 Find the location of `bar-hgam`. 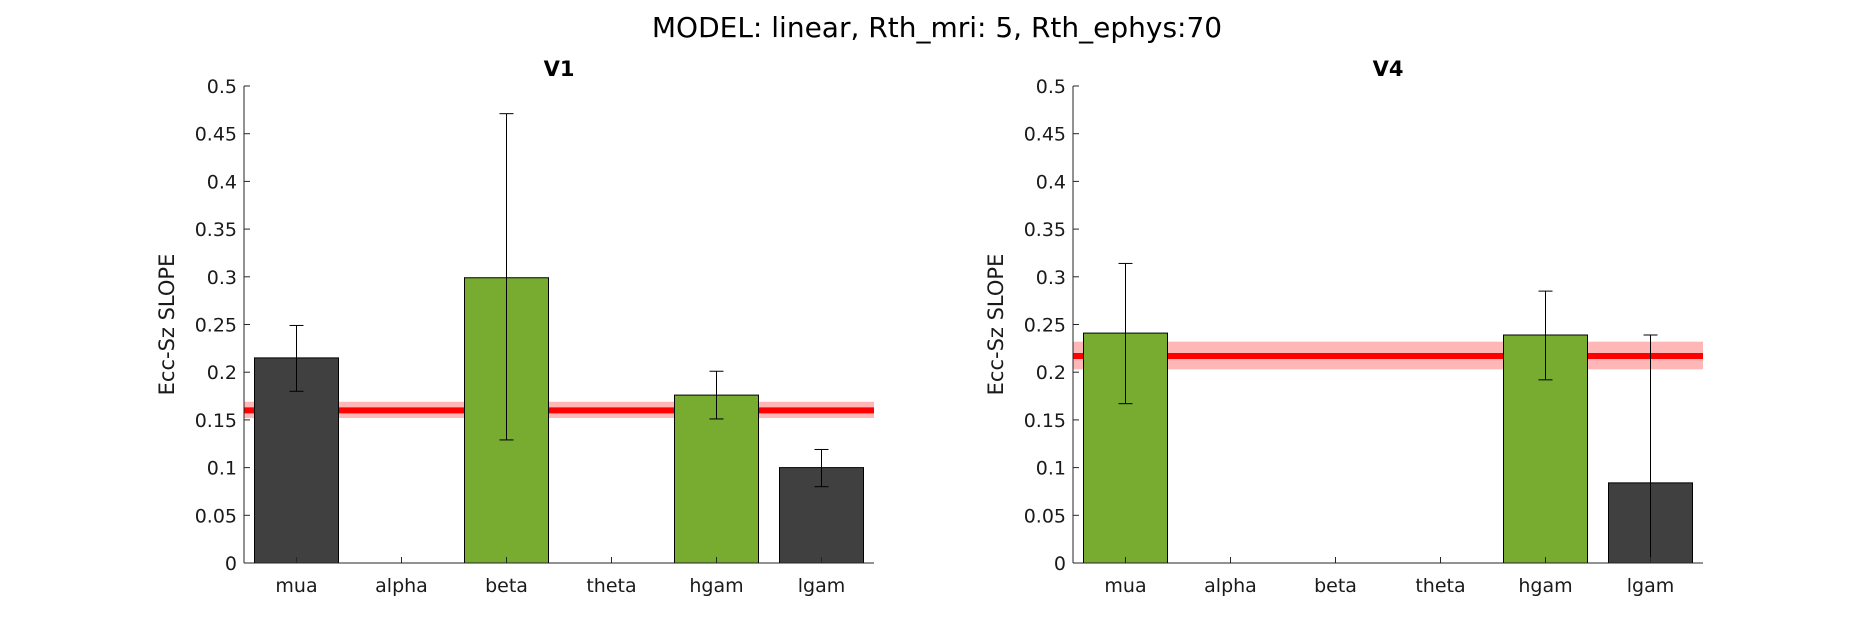

bar-hgam is located at coordinates (716, 479).